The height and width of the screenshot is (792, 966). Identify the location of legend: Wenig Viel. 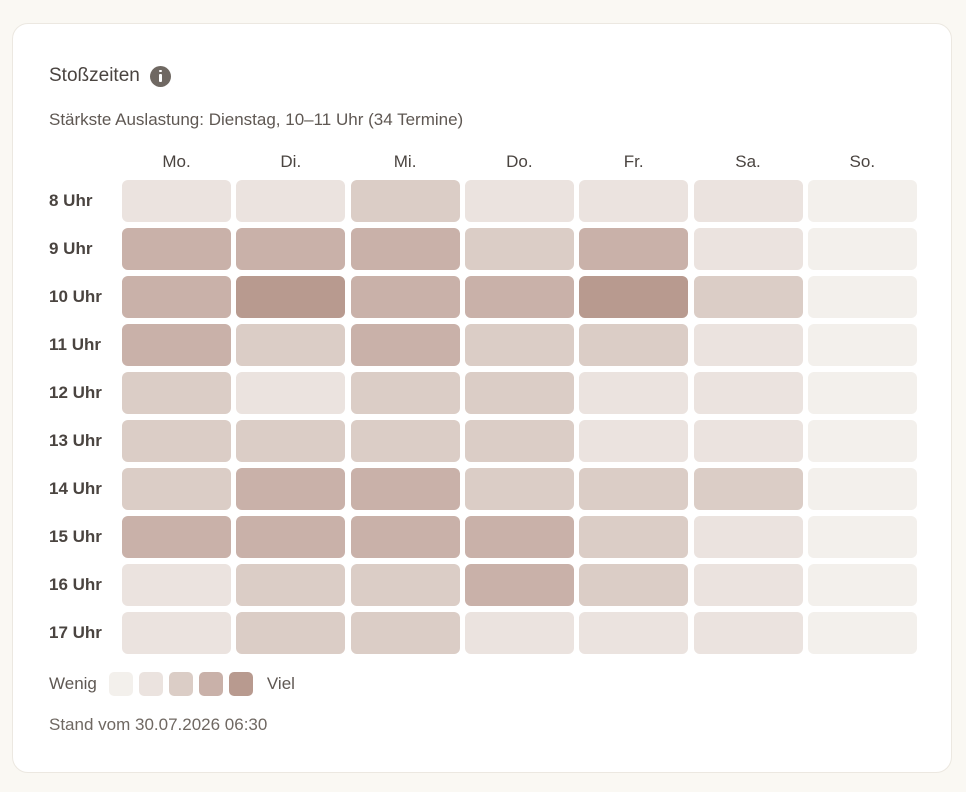
(172, 684).